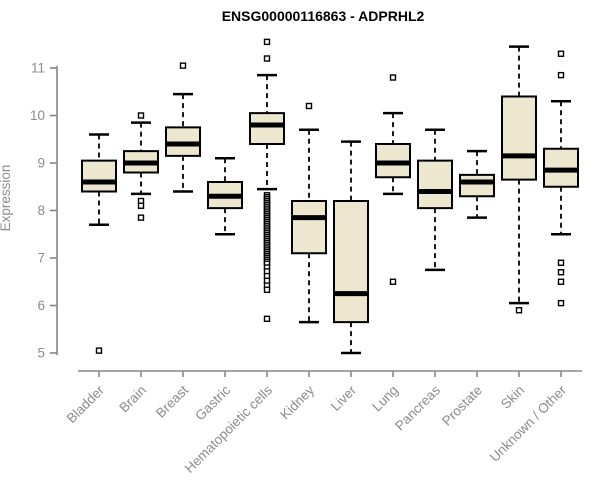 The width and height of the screenshot is (600, 500). I want to click on x-tick-label-breast: Breast, so click(172, 401).